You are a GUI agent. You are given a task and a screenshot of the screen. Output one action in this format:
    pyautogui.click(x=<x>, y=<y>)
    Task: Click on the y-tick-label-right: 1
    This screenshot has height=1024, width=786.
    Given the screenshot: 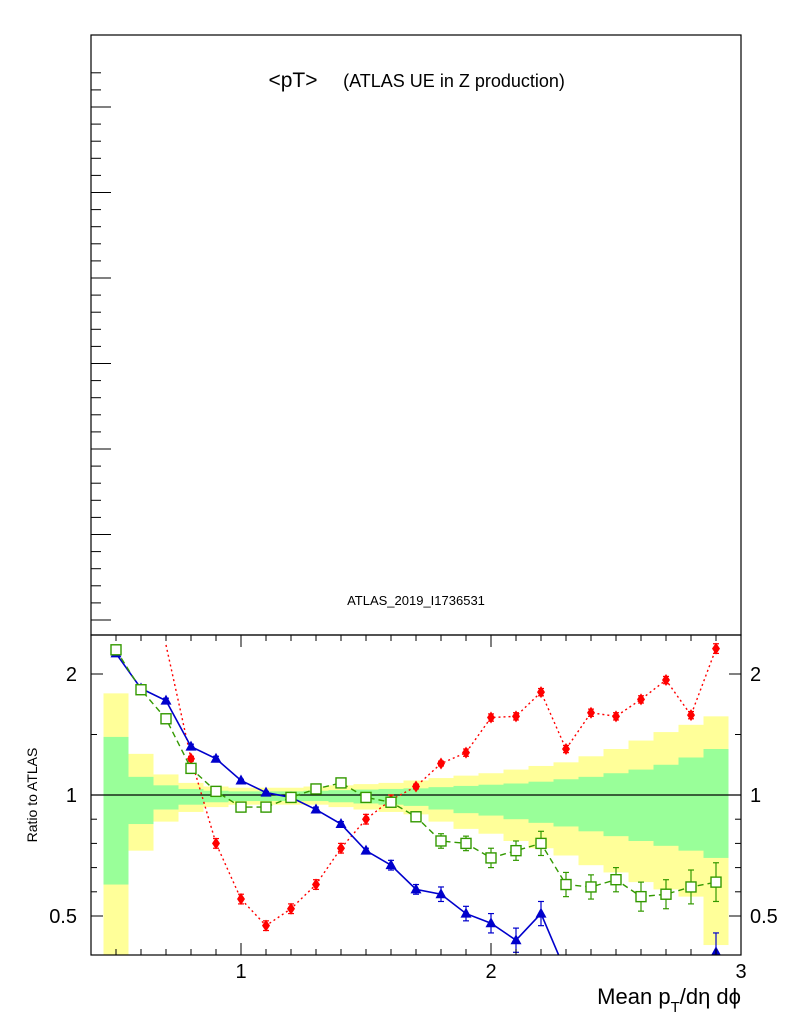 What is the action you would take?
    pyautogui.click(x=755, y=796)
    